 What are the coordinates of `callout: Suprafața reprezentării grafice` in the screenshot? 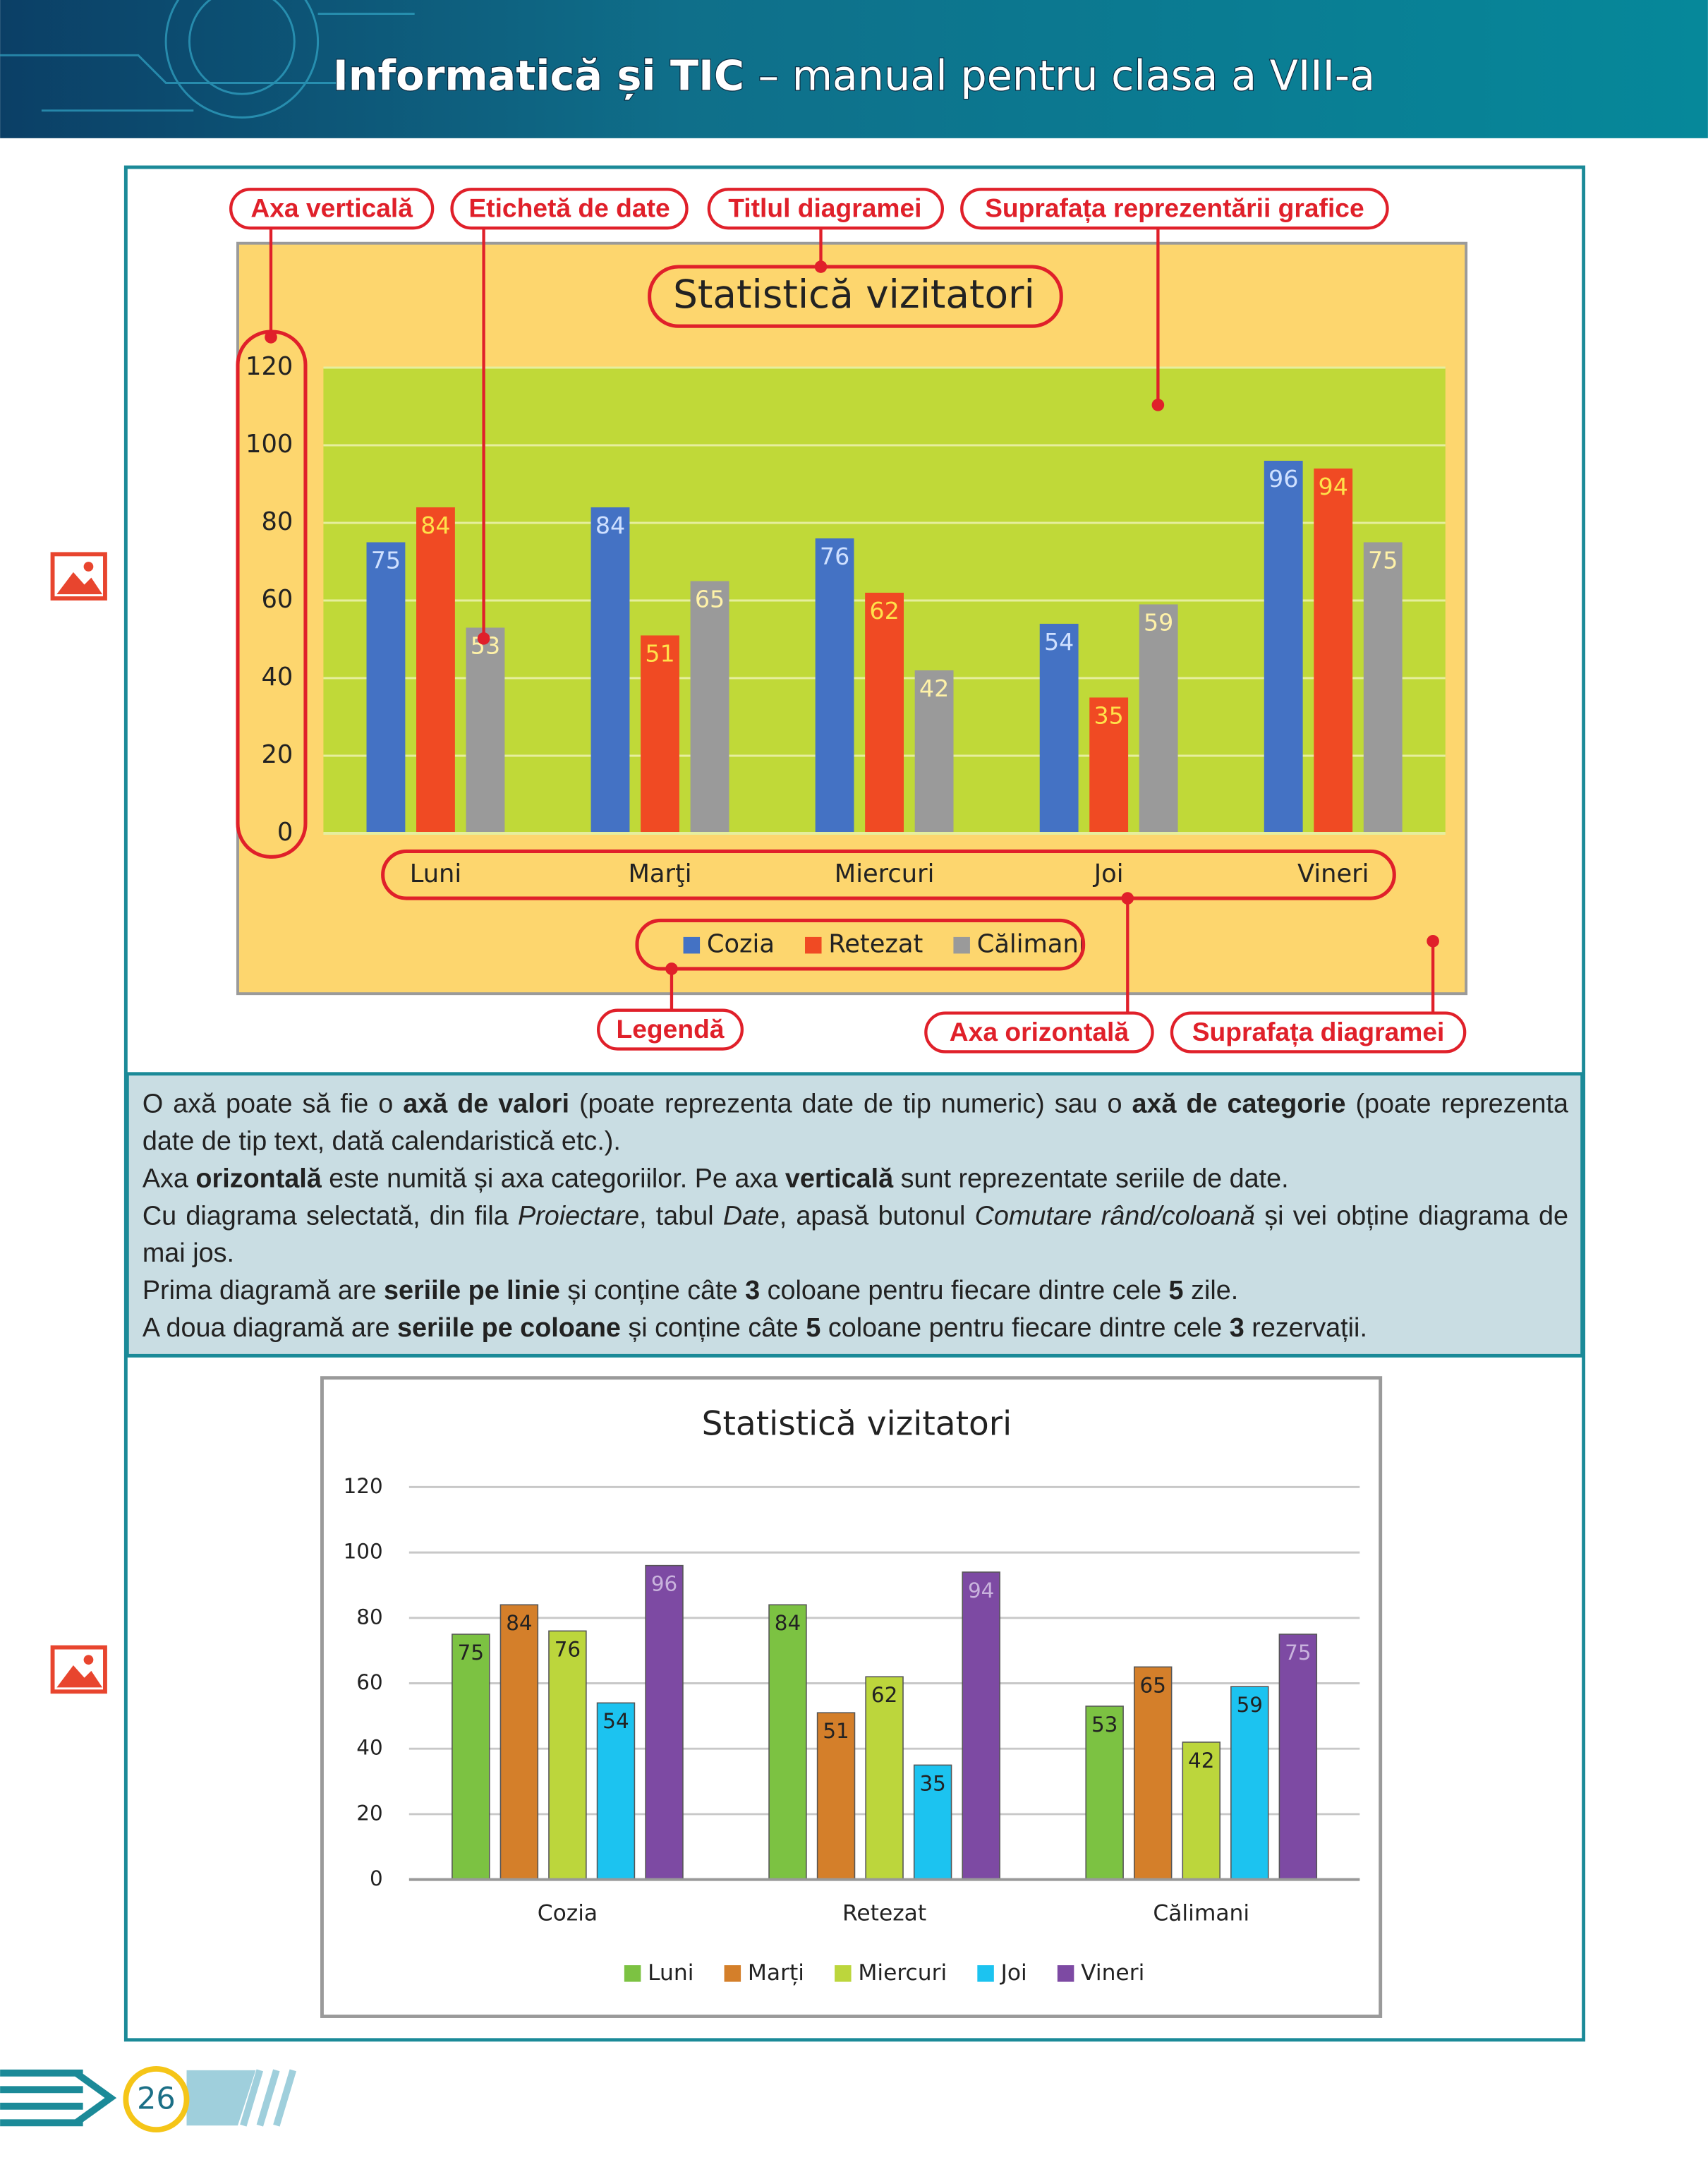 It's located at (1174, 209).